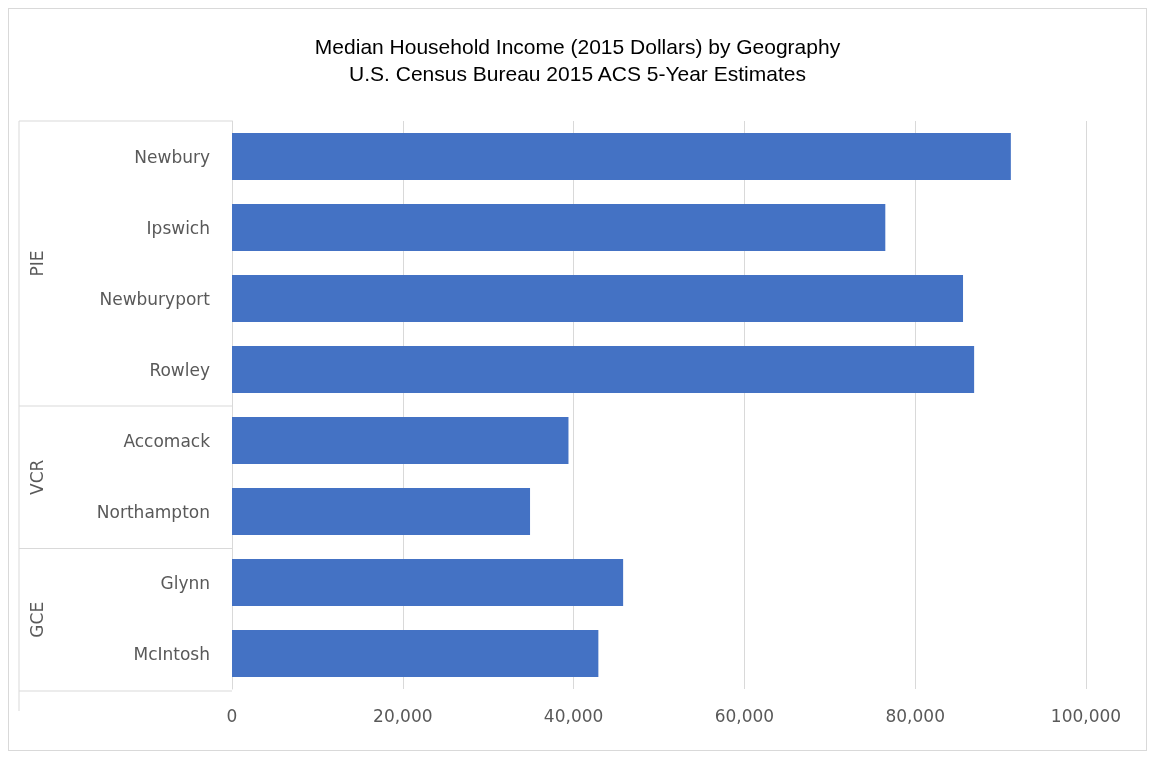  Describe the element at coordinates (179, 369) in the screenshot. I see `y-tick-label: Rowley` at that location.